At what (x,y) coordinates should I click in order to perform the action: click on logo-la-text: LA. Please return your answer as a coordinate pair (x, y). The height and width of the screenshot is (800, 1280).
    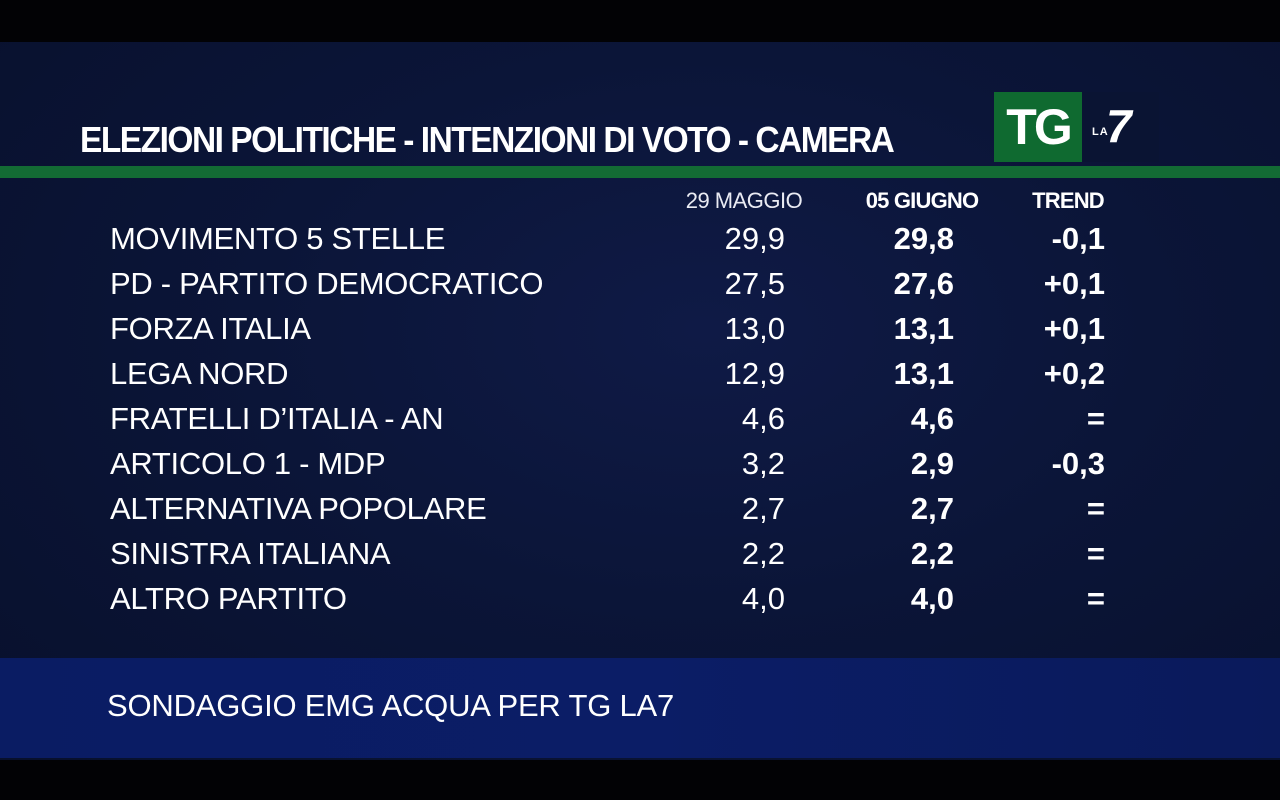
    Looking at the image, I should click on (1100, 132).